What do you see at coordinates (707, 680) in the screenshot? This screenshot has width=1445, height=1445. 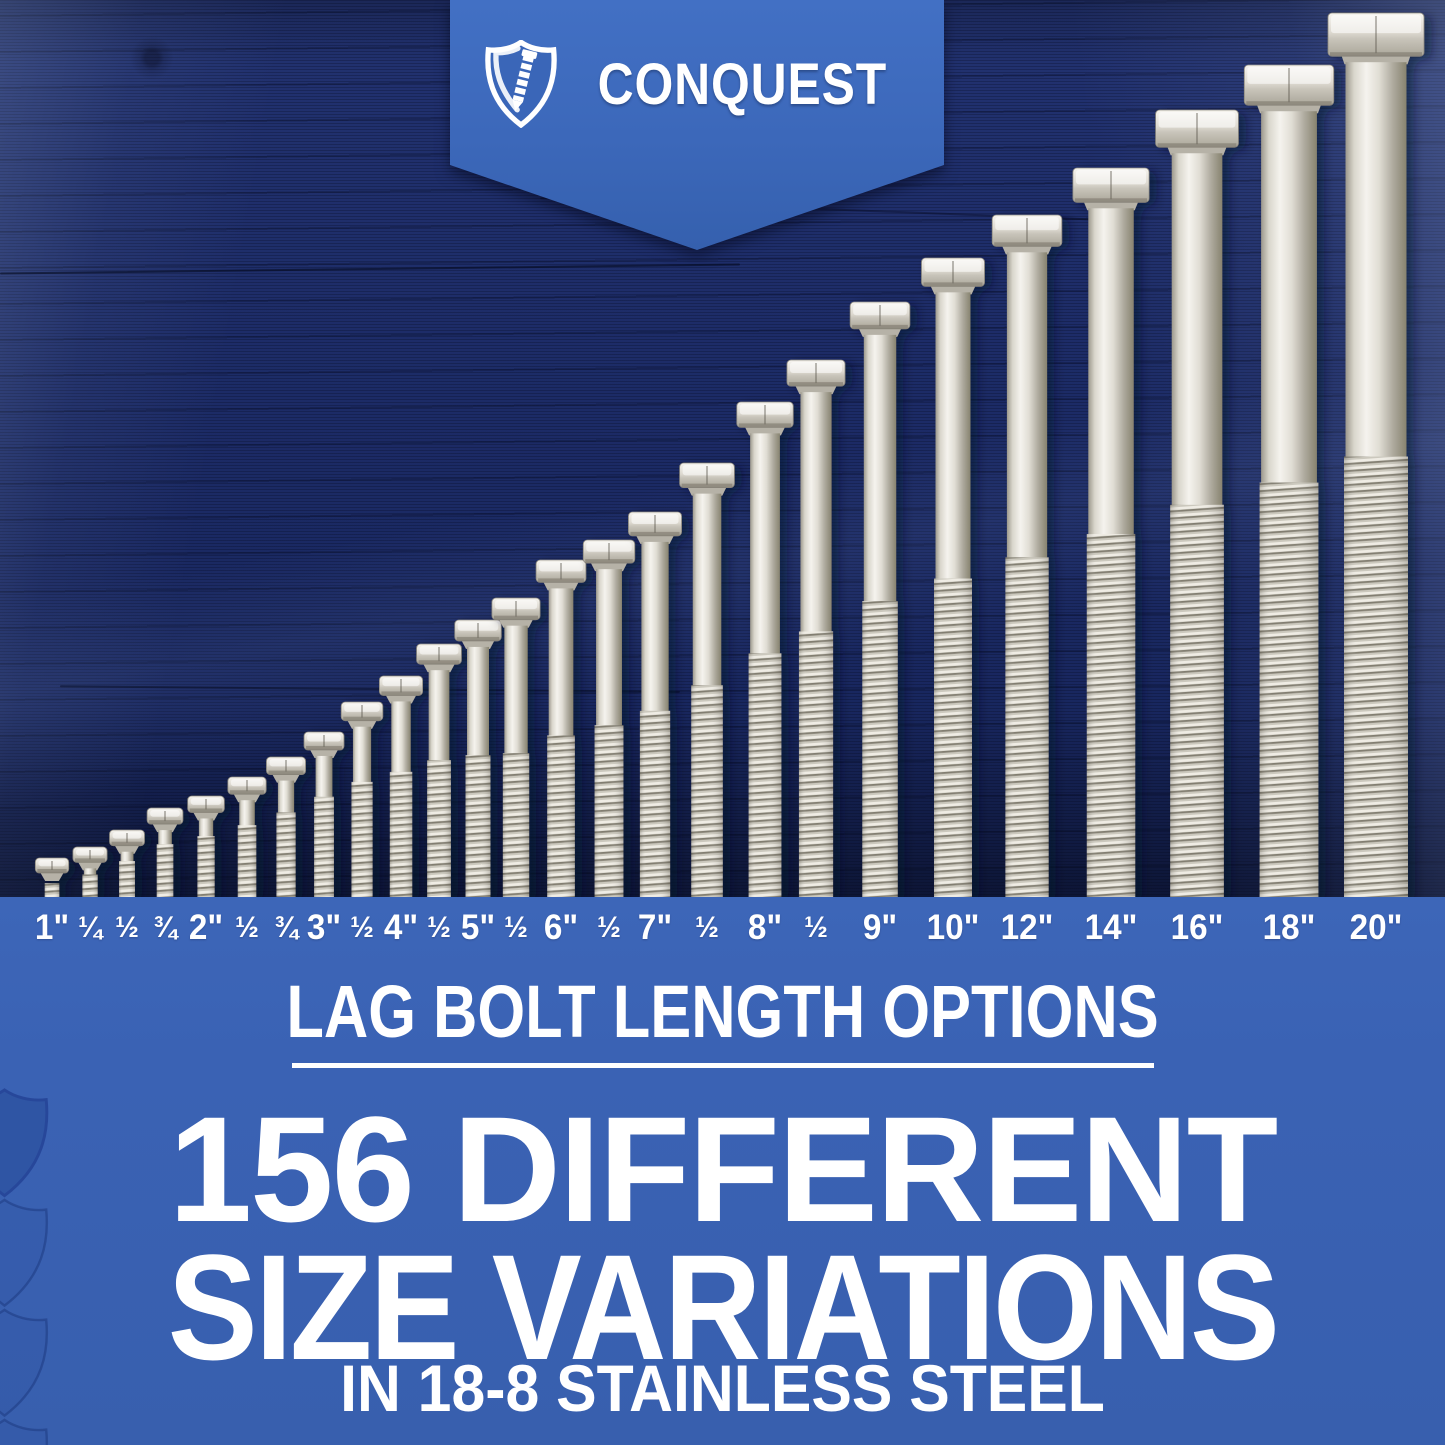 I see `lag-bolt-7.5in` at bounding box center [707, 680].